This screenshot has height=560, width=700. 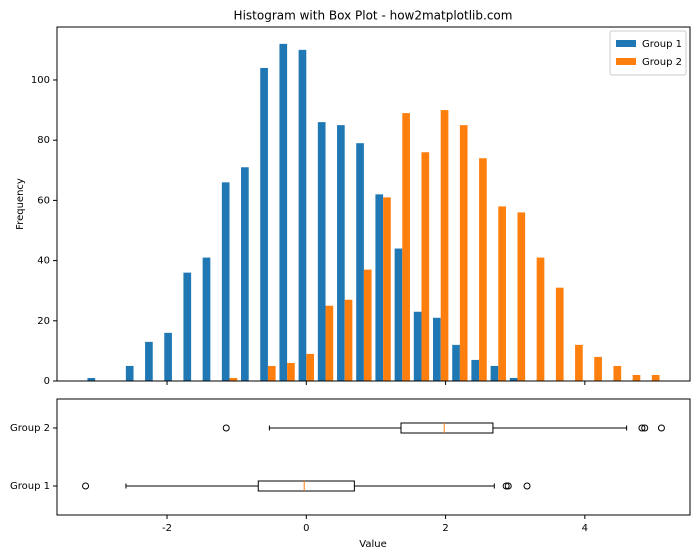 I want to click on x-tick-label: -2, so click(x=167, y=528).